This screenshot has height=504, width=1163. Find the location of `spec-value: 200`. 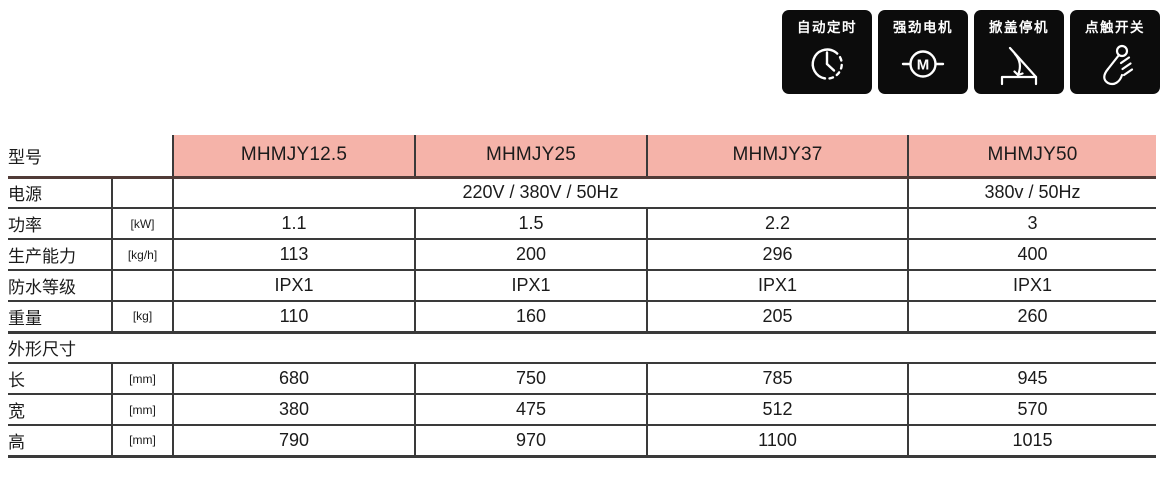

spec-value: 200 is located at coordinates (530, 255).